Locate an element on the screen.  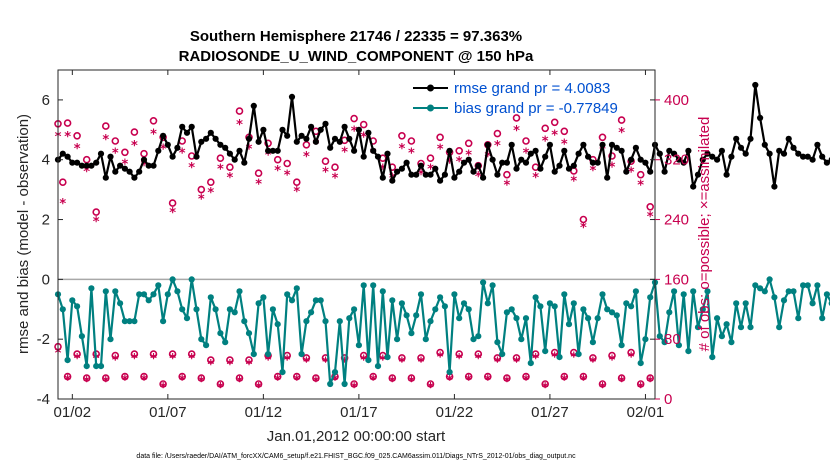
x-tick-label: 01/02 is located at coordinates (73, 412).